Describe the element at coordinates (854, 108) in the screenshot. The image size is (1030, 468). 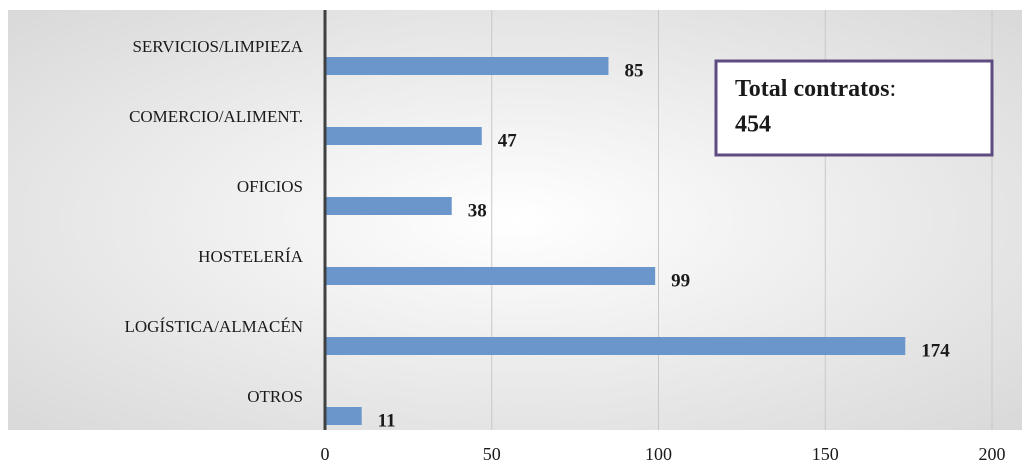
I see `annotation-box` at that location.